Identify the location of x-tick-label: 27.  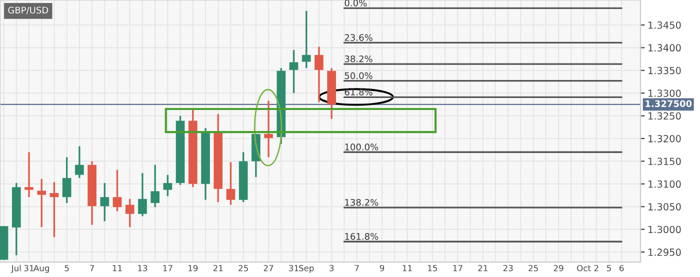
(269, 268).